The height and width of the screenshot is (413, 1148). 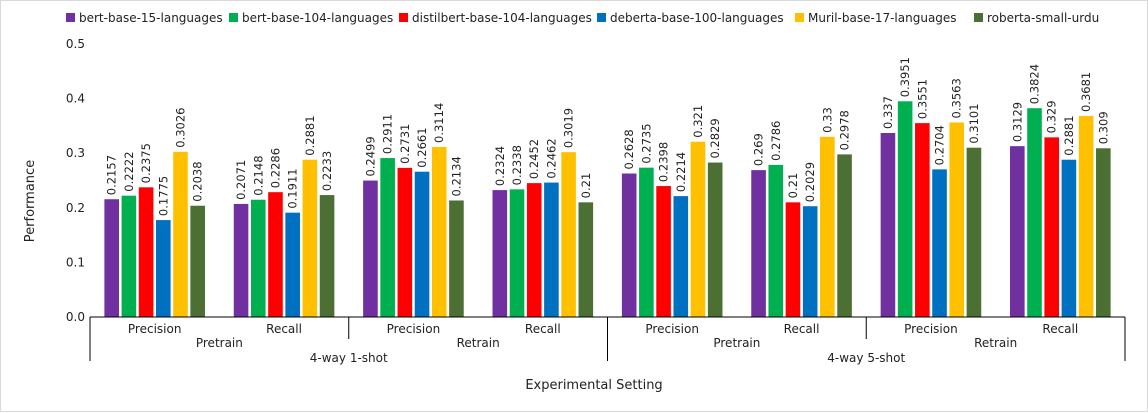 What do you see at coordinates (422, 147) in the screenshot?
I see `bar-value-label: 0.2661` at bounding box center [422, 147].